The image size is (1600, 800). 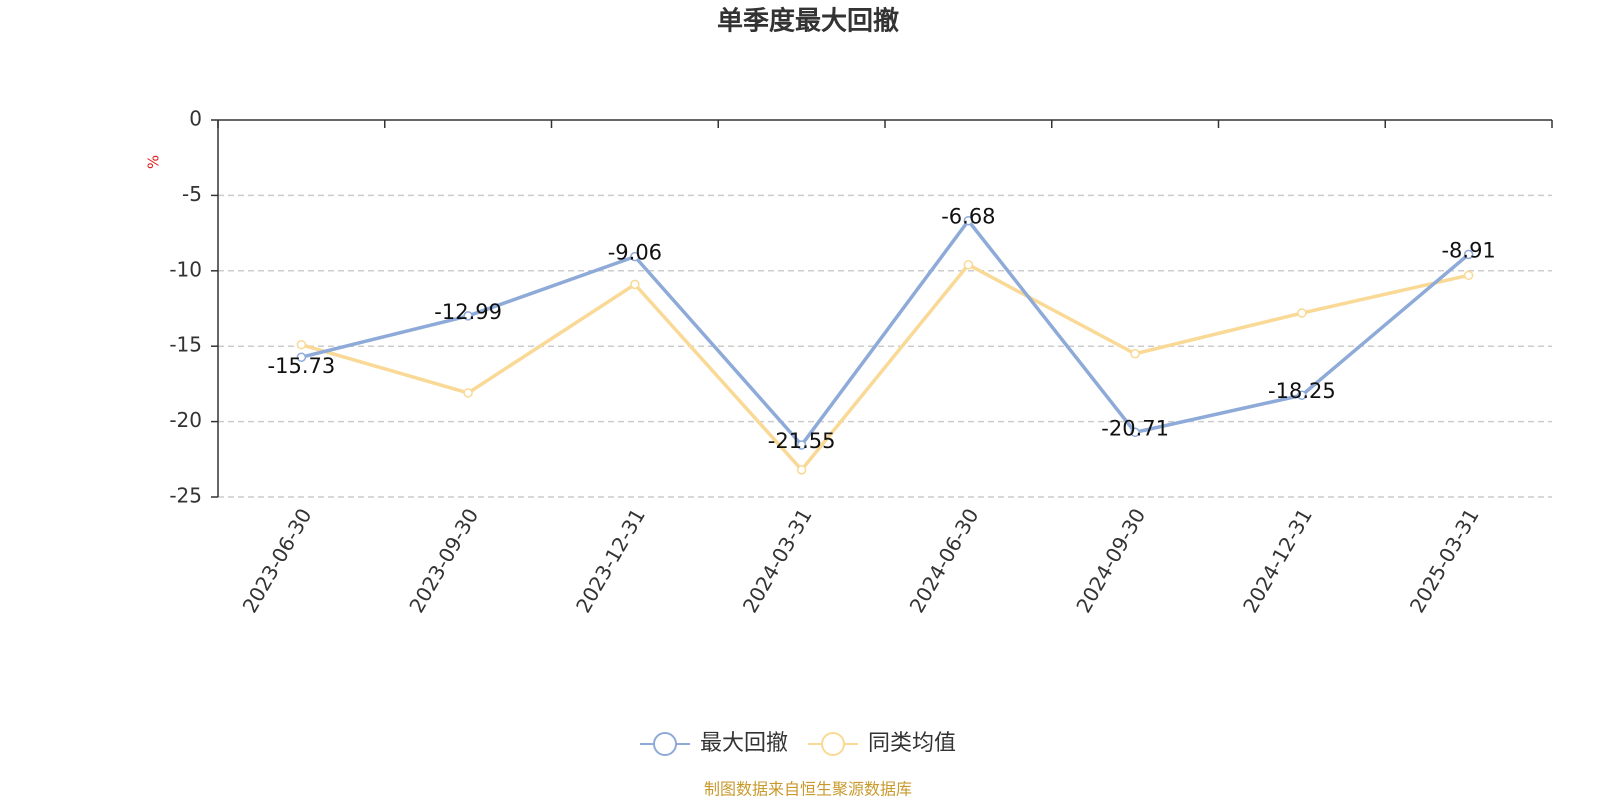 I want to click on data-label: -9.06, so click(x=635, y=253).